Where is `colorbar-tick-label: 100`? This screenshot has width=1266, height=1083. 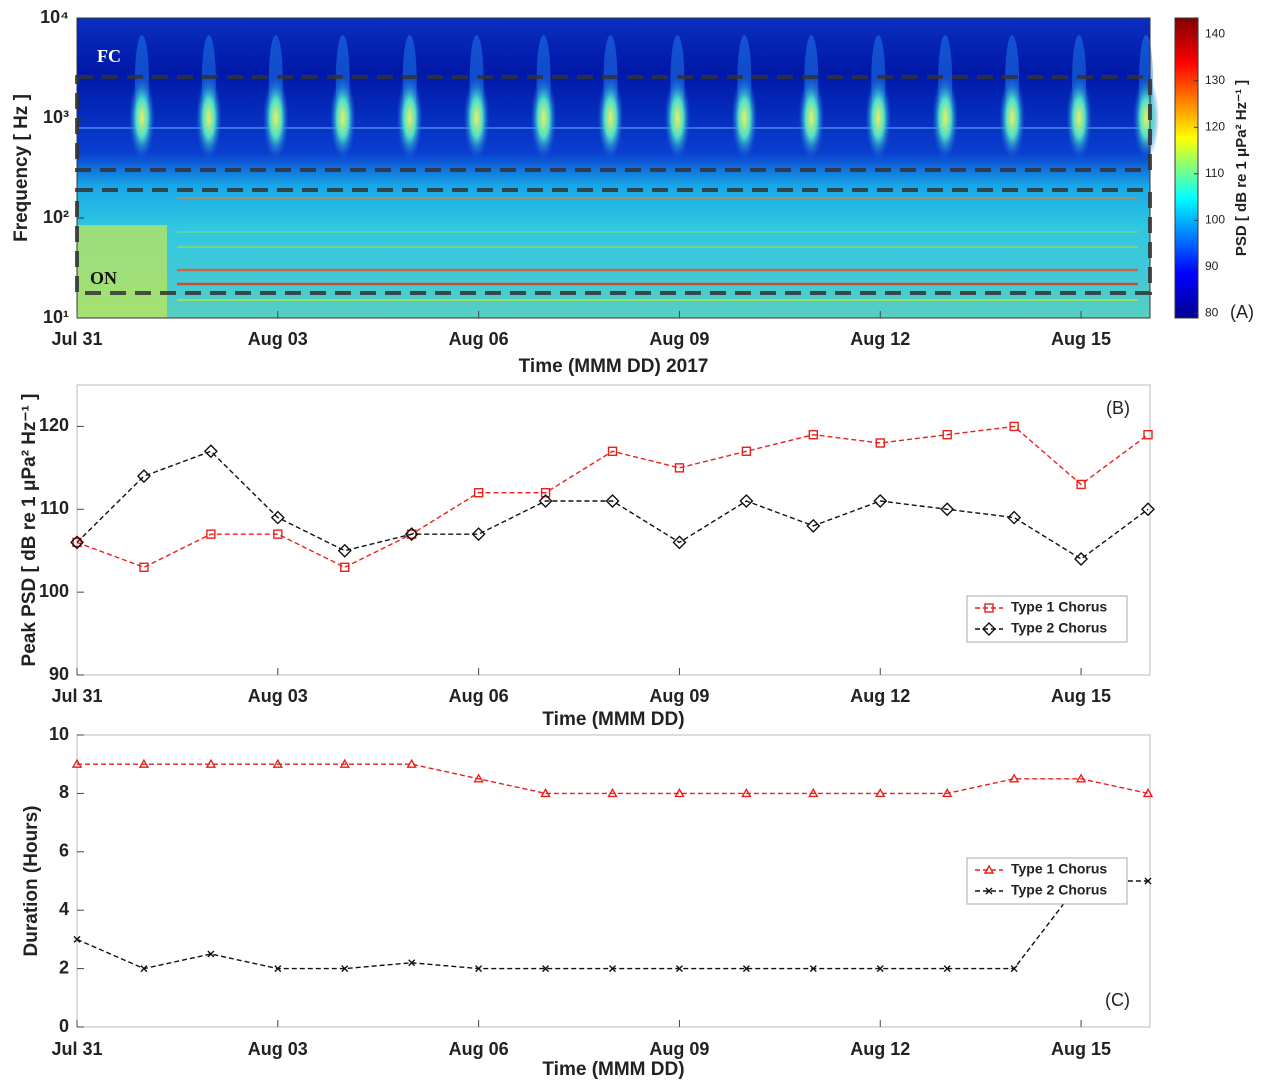
colorbar-tick-label: 100 is located at coordinates (1215, 219).